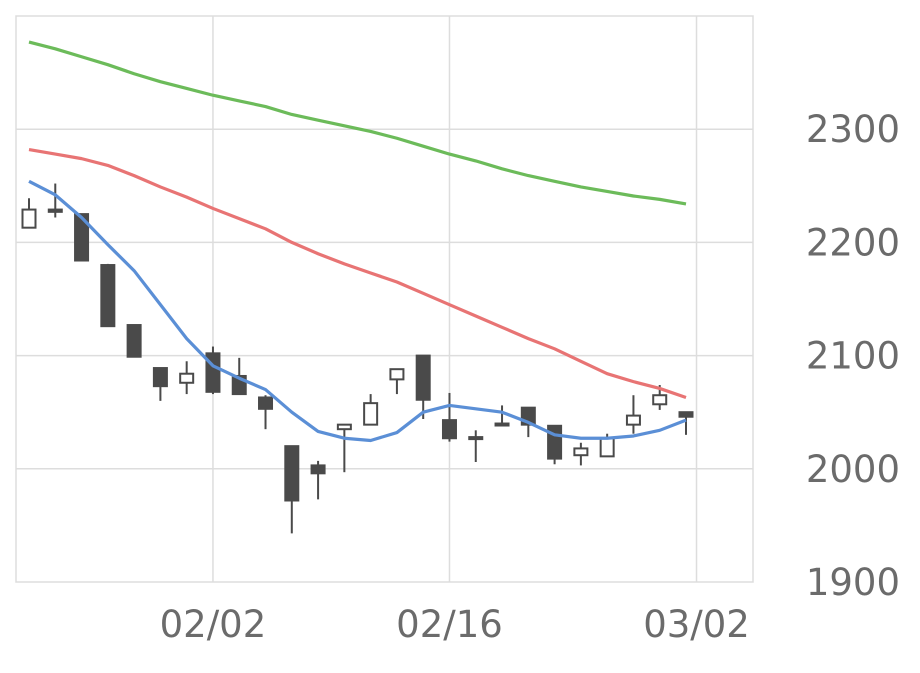 The image size is (920, 673). I want to click on x-tick-label: 02/02, so click(213, 624).